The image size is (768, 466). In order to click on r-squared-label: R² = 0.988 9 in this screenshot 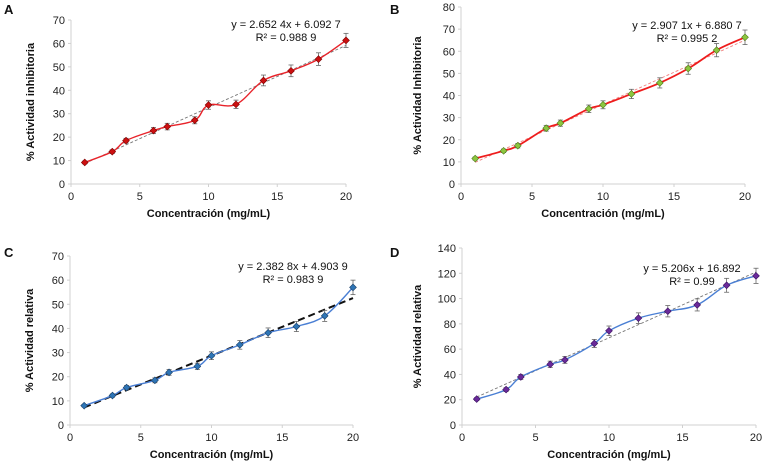, I will do `click(286, 38)`.